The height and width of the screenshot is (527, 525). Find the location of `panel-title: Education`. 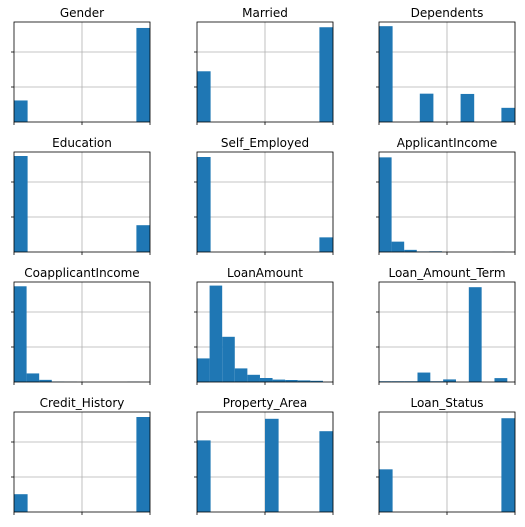

panel-title: Education is located at coordinates (82, 143).